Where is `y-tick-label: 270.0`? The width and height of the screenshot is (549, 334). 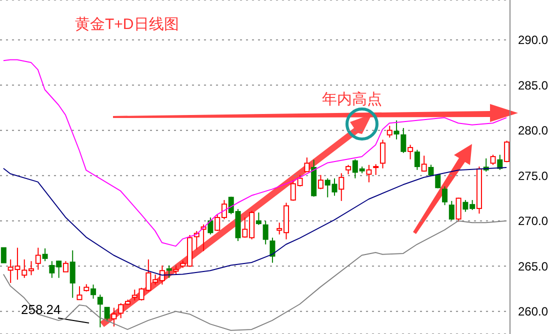 y-tick-label: 270.0 is located at coordinates (533, 221).